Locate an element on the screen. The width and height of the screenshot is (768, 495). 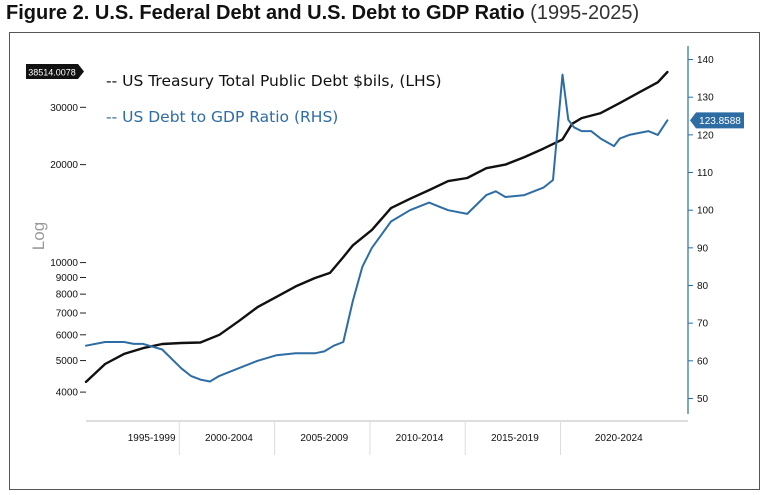
left-axis-tick-label: 6000 is located at coordinates (67, 335).